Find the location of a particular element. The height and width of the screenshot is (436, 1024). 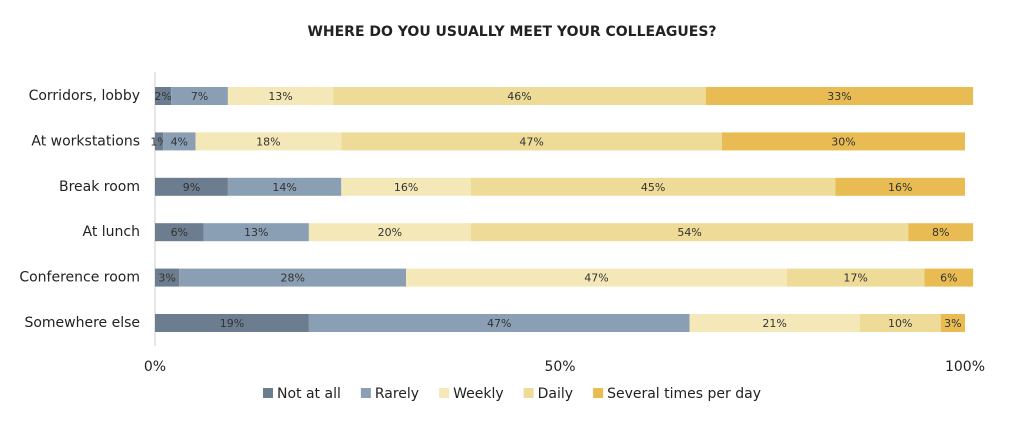

value-label: 19% is located at coordinates (232, 323).